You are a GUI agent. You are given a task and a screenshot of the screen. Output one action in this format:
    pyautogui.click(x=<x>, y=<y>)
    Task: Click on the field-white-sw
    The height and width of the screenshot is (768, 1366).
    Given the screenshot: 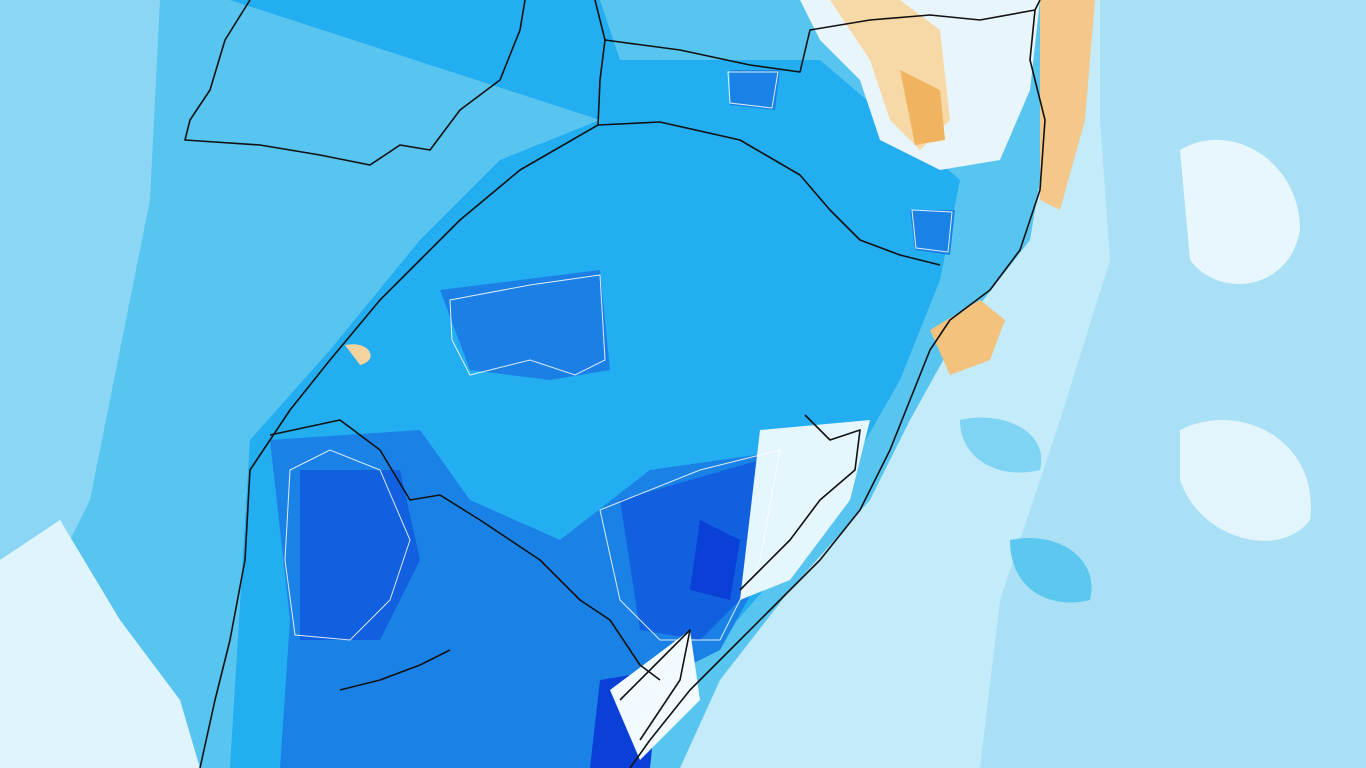 What is the action you would take?
    pyautogui.click(x=100, y=644)
    